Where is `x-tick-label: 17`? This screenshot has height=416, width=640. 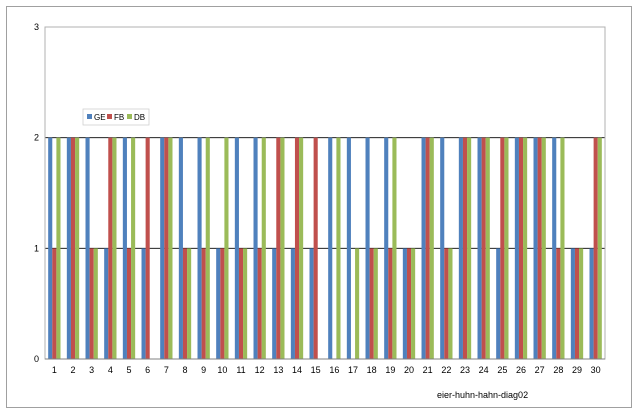
x-tick-label: 17 is located at coordinates (353, 370).